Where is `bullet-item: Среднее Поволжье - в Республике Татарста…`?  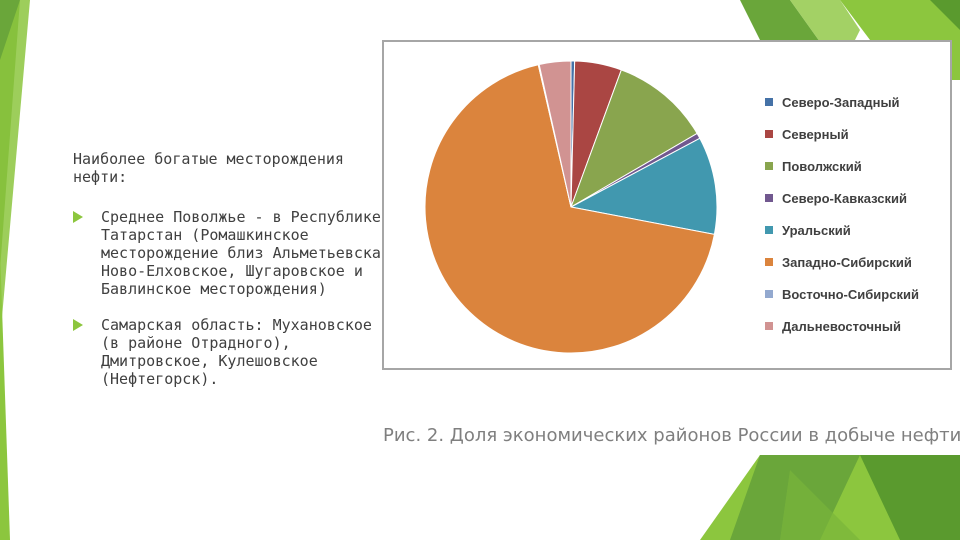 bullet-item: Среднее Поволжье - в Республике Татарста… is located at coordinates (233, 253).